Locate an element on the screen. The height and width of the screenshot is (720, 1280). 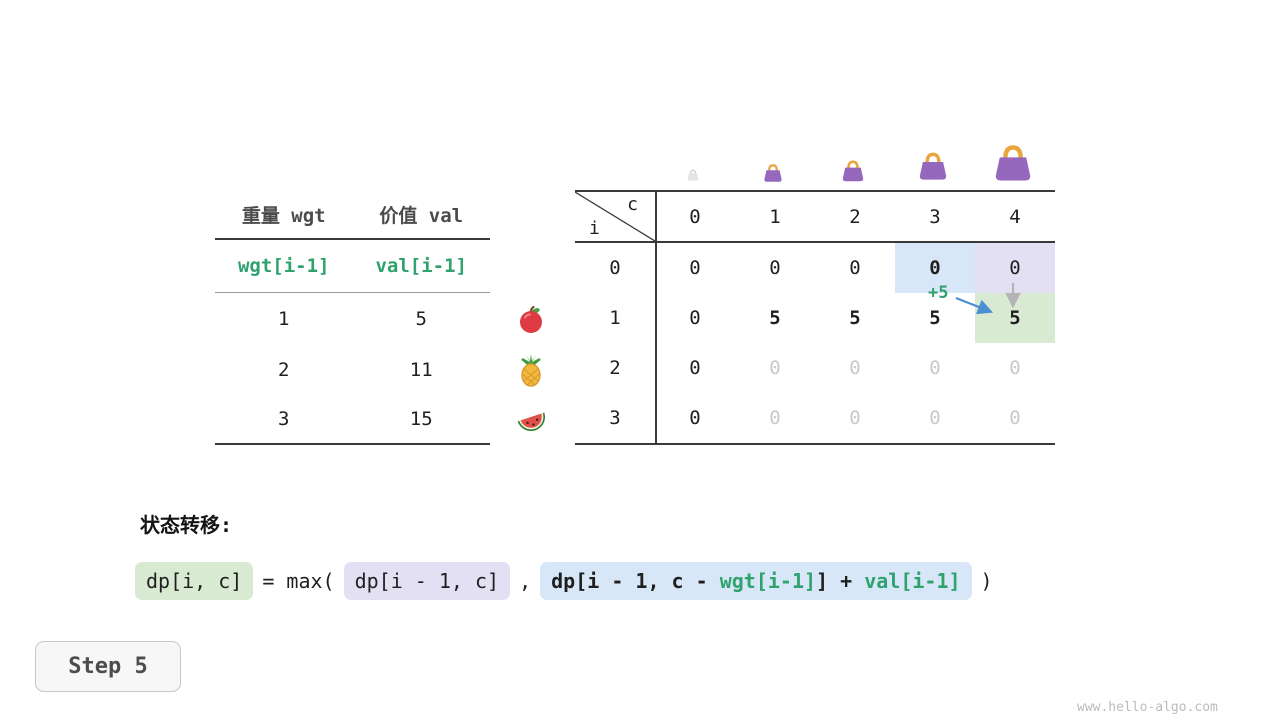
arrow-from-upleft-cell is located at coordinates (974, 305).